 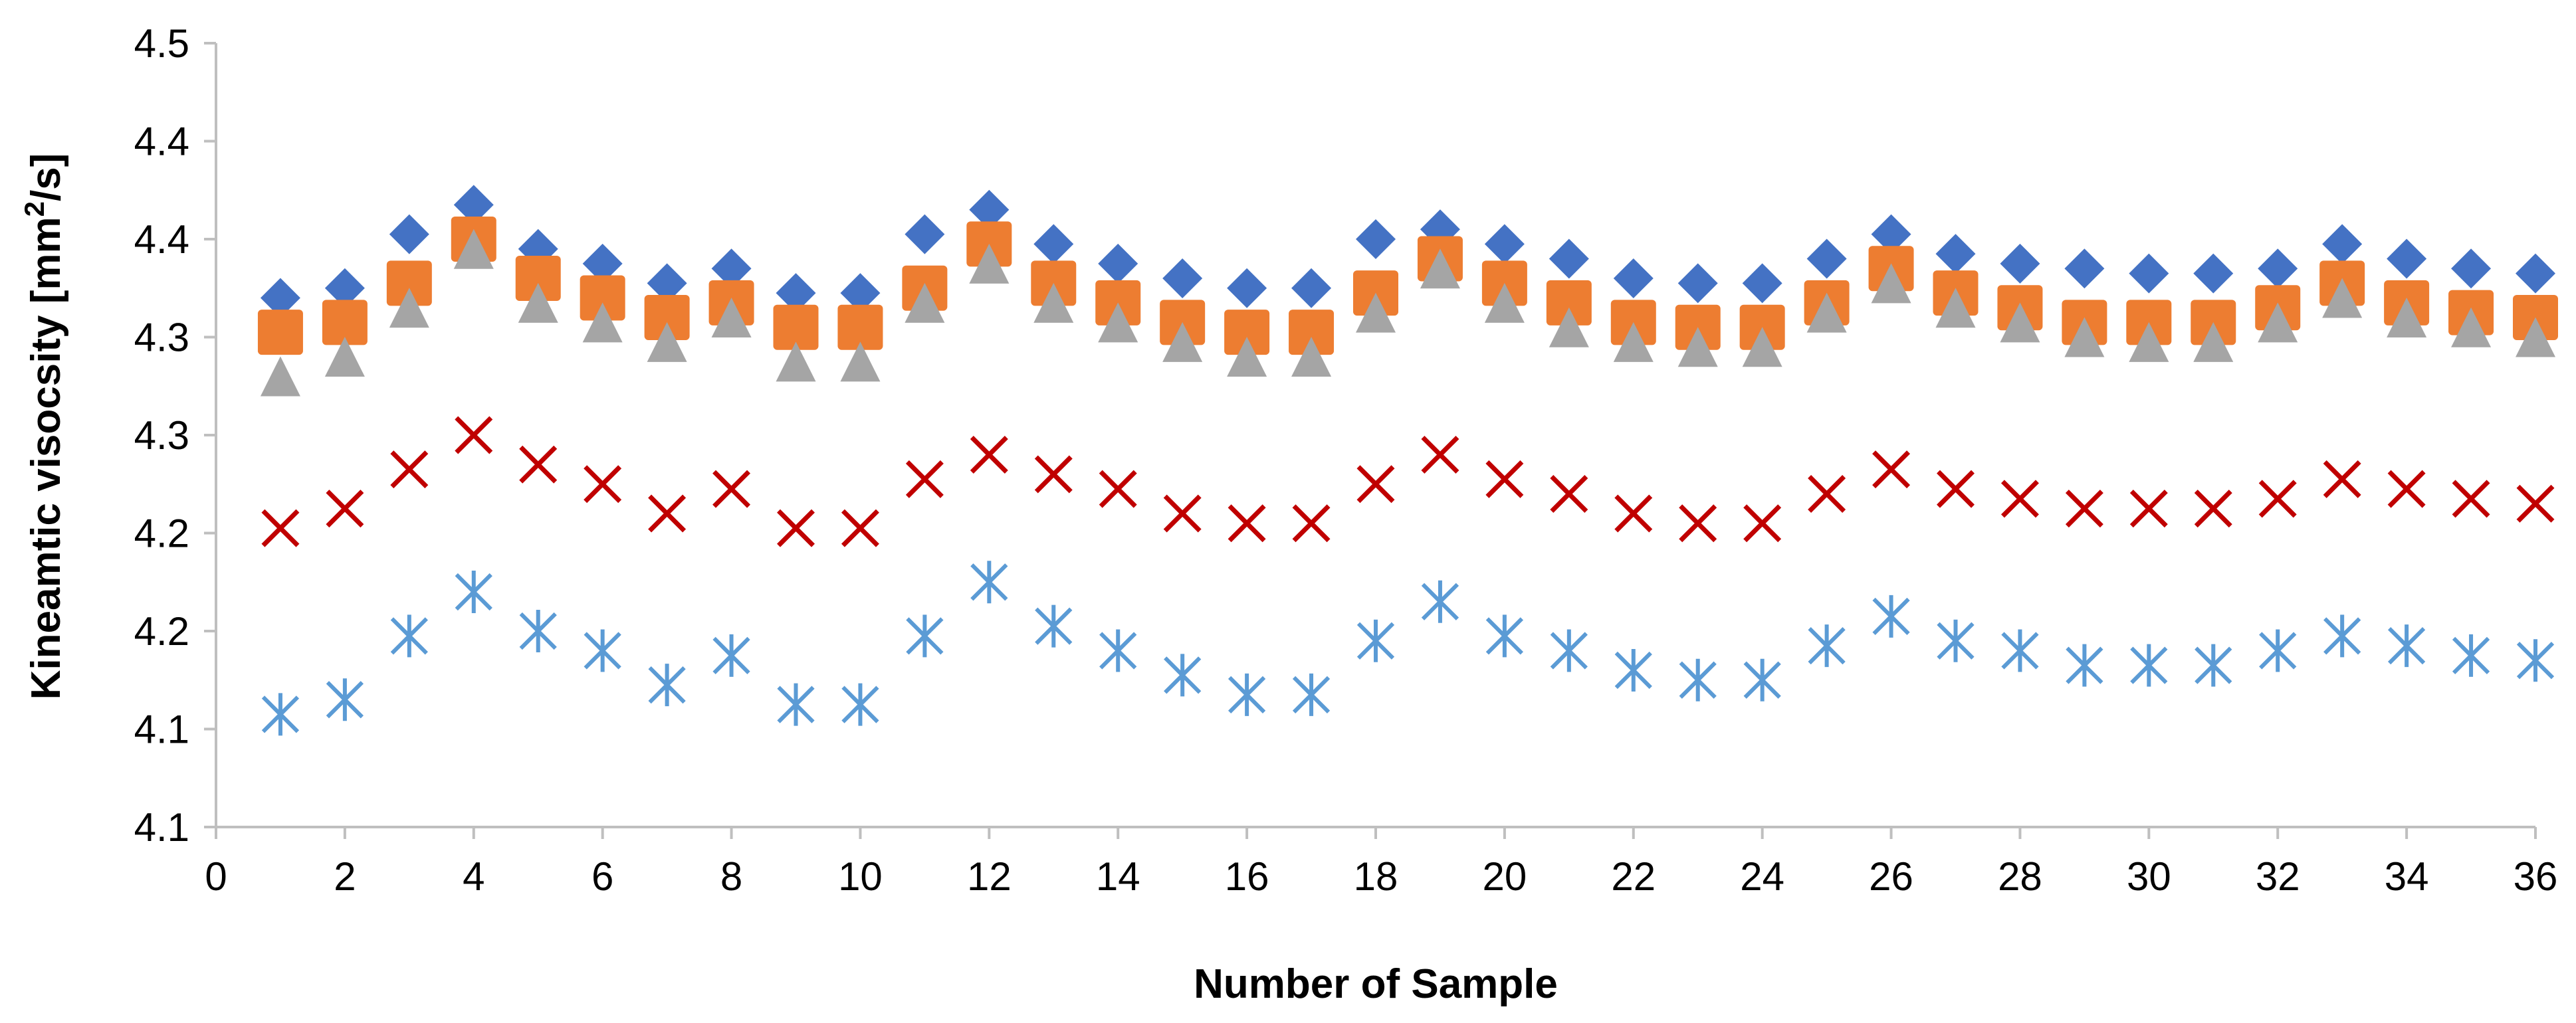 I want to click on x-tick-label: 20, so click(x=1505, y=876).